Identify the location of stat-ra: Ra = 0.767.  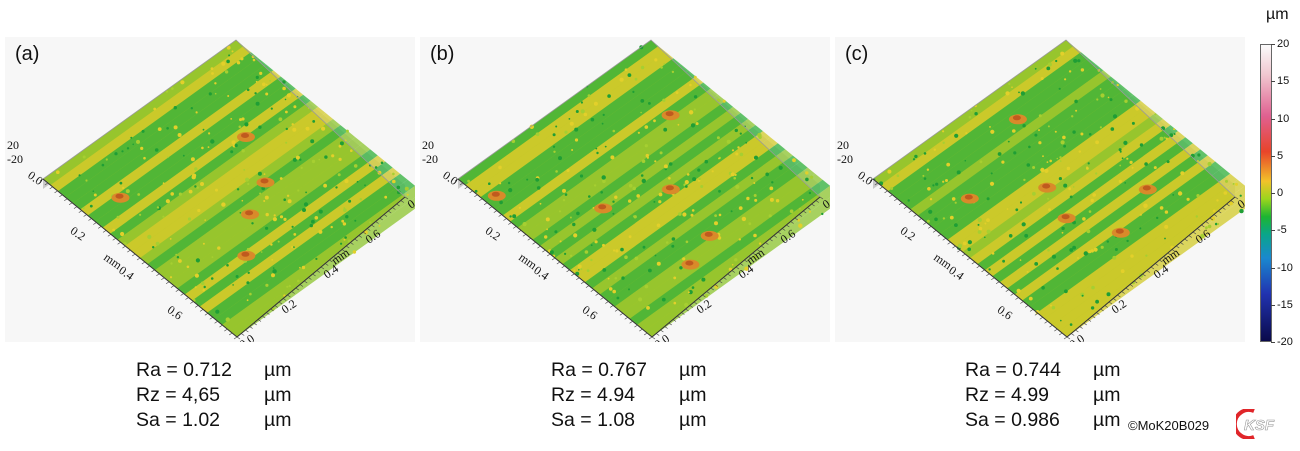
(599, 370).